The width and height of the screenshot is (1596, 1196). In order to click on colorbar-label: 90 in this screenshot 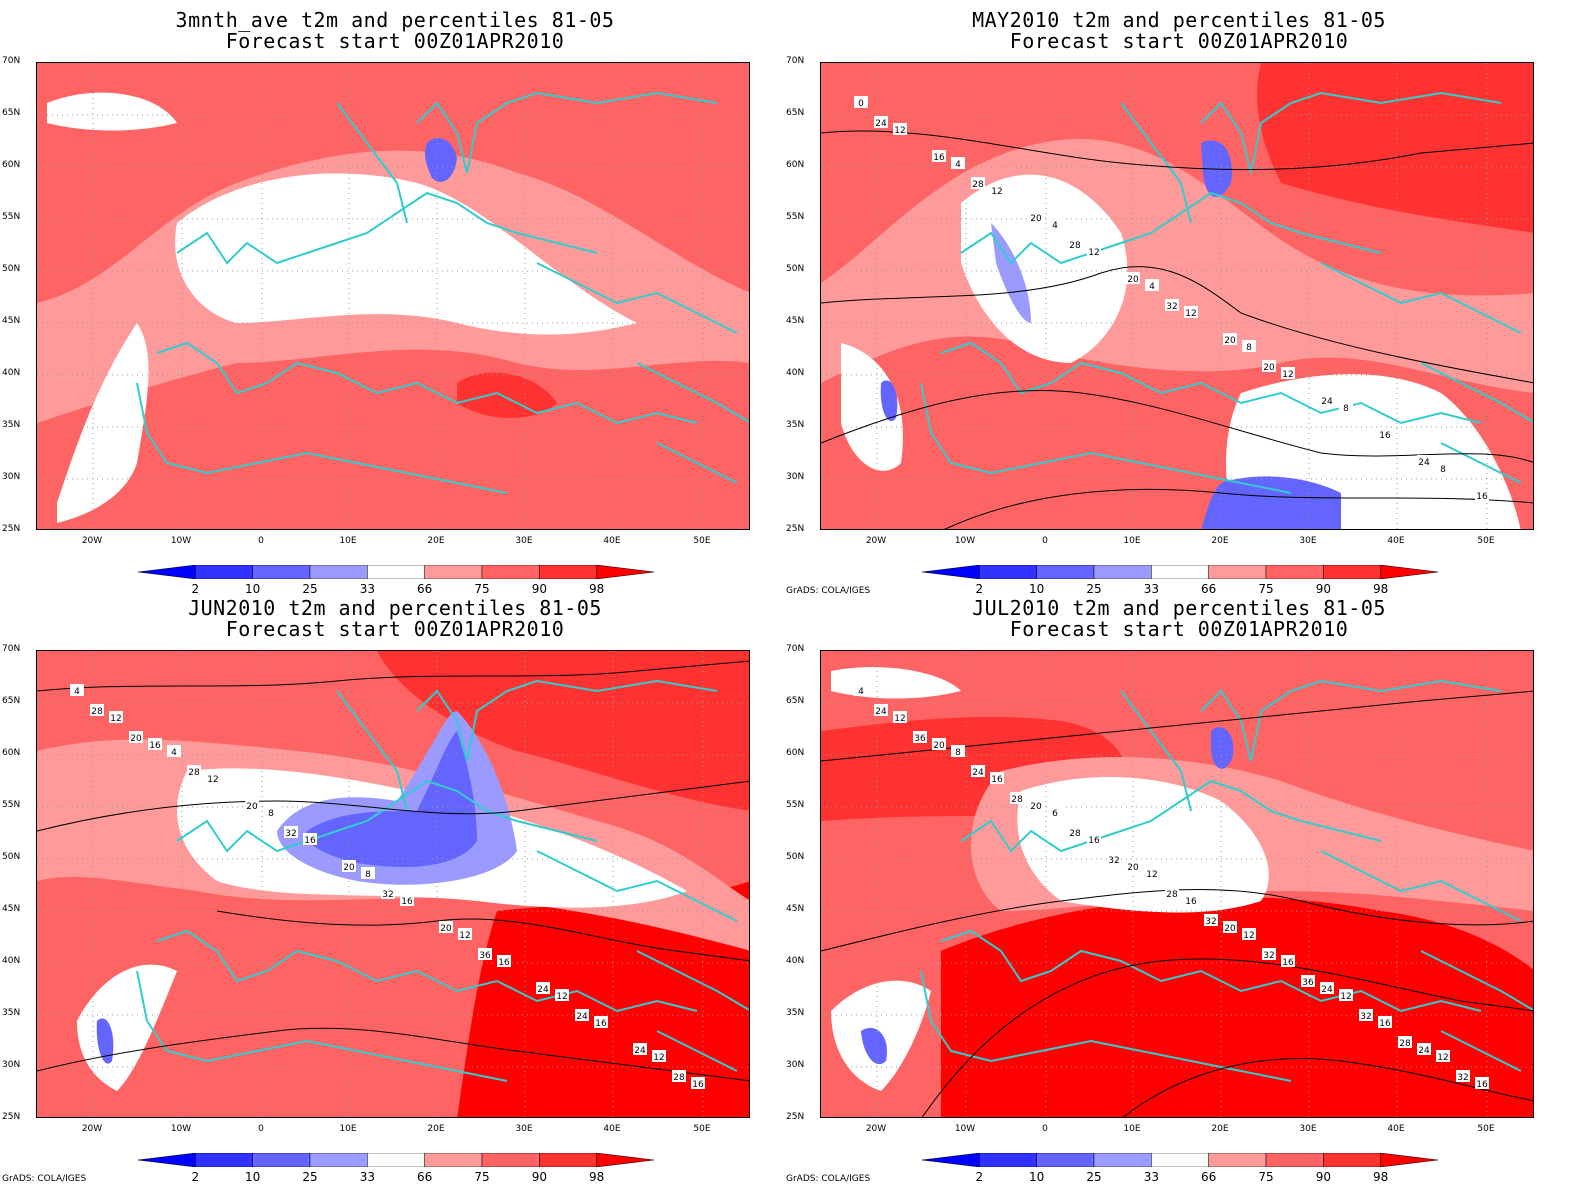, I will do `click(1323, 1177)`.